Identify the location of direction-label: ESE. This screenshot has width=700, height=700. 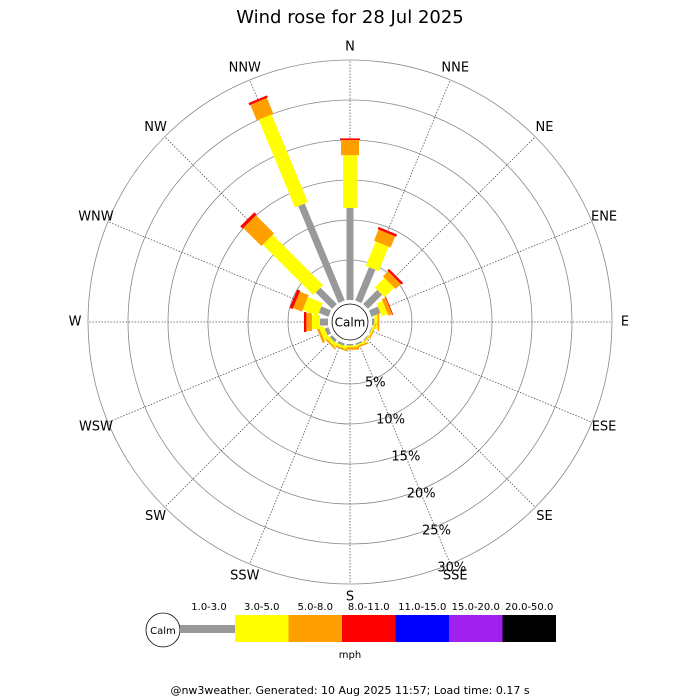
(604, 427).